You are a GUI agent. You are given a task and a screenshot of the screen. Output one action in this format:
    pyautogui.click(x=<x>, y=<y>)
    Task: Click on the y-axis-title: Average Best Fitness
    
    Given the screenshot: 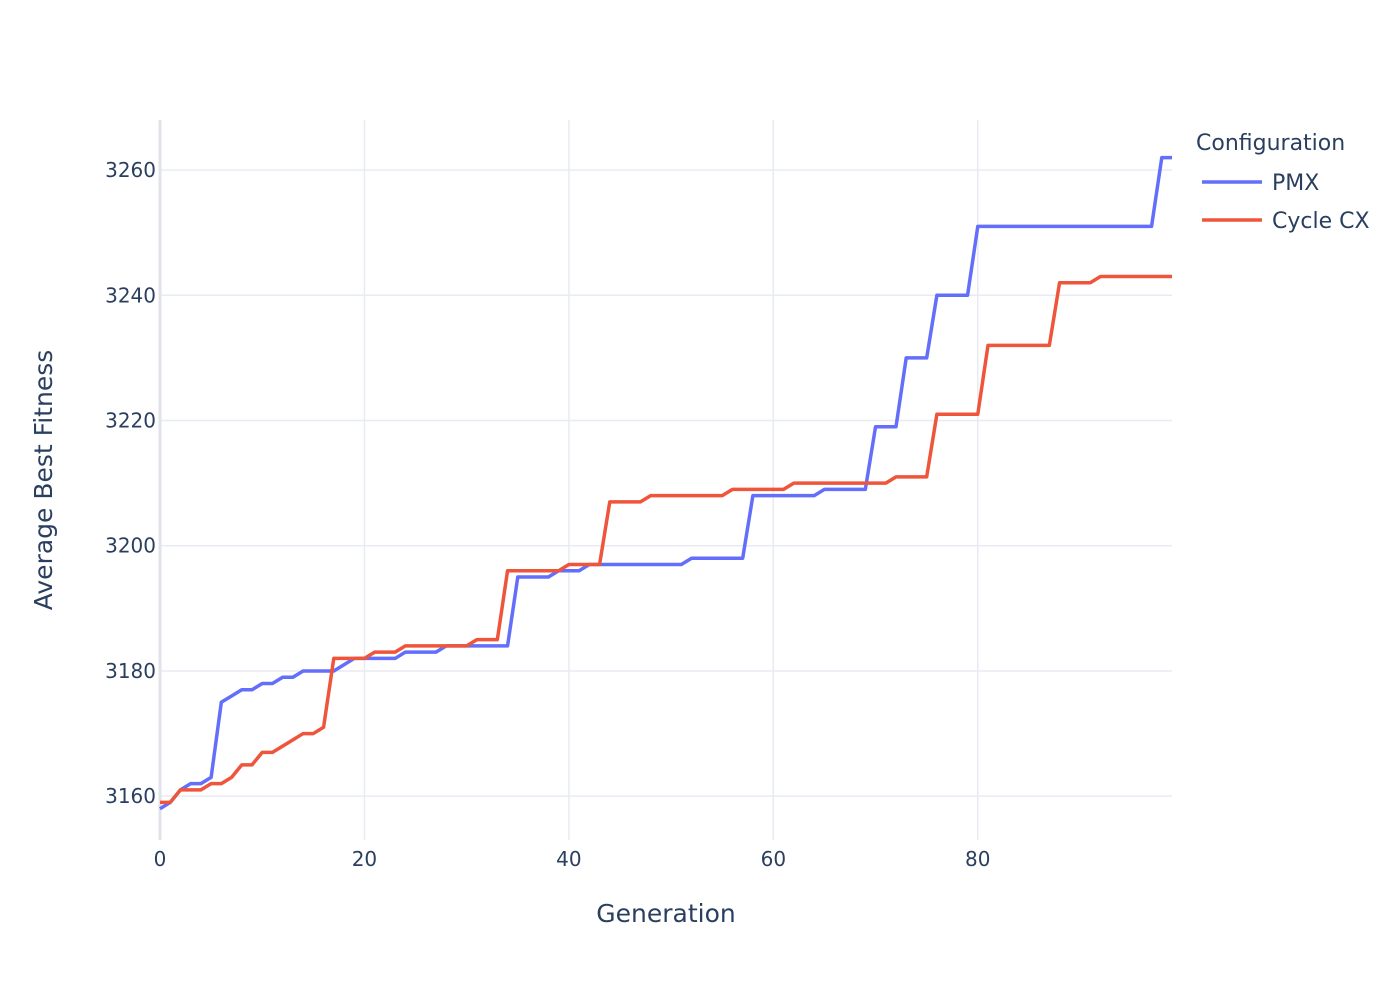 What is the action you would take?
    pyautogui.click(x=43, y=480)
    